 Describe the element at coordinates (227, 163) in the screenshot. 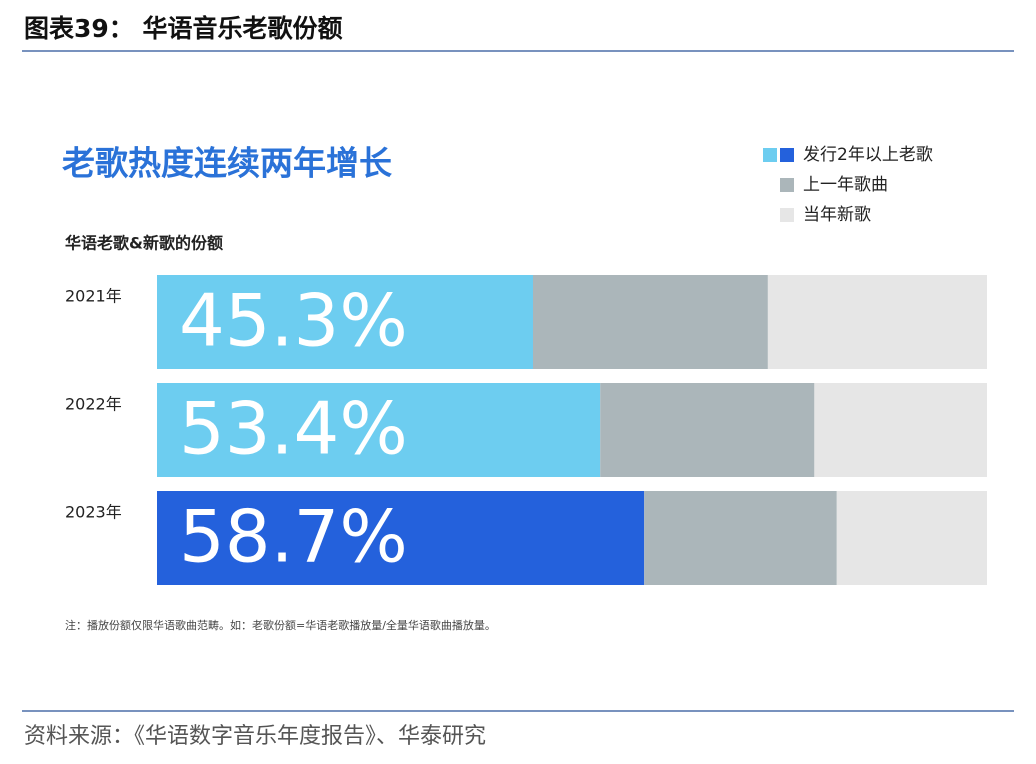

I see `chart-title: 老歌热度连续两年增长` at that location.